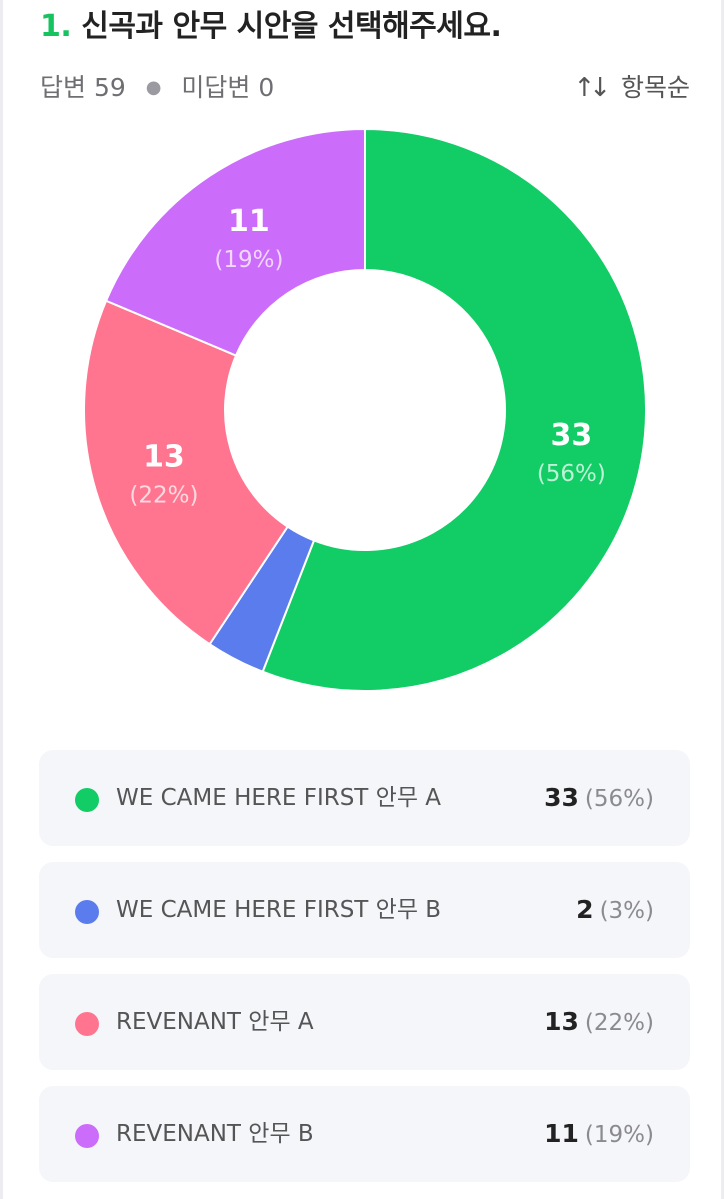 The image size is (724, 1199). Describe the element at coordinates (216, 87) in the screenshot. I see `unanswered-label: 미답변` at that location.